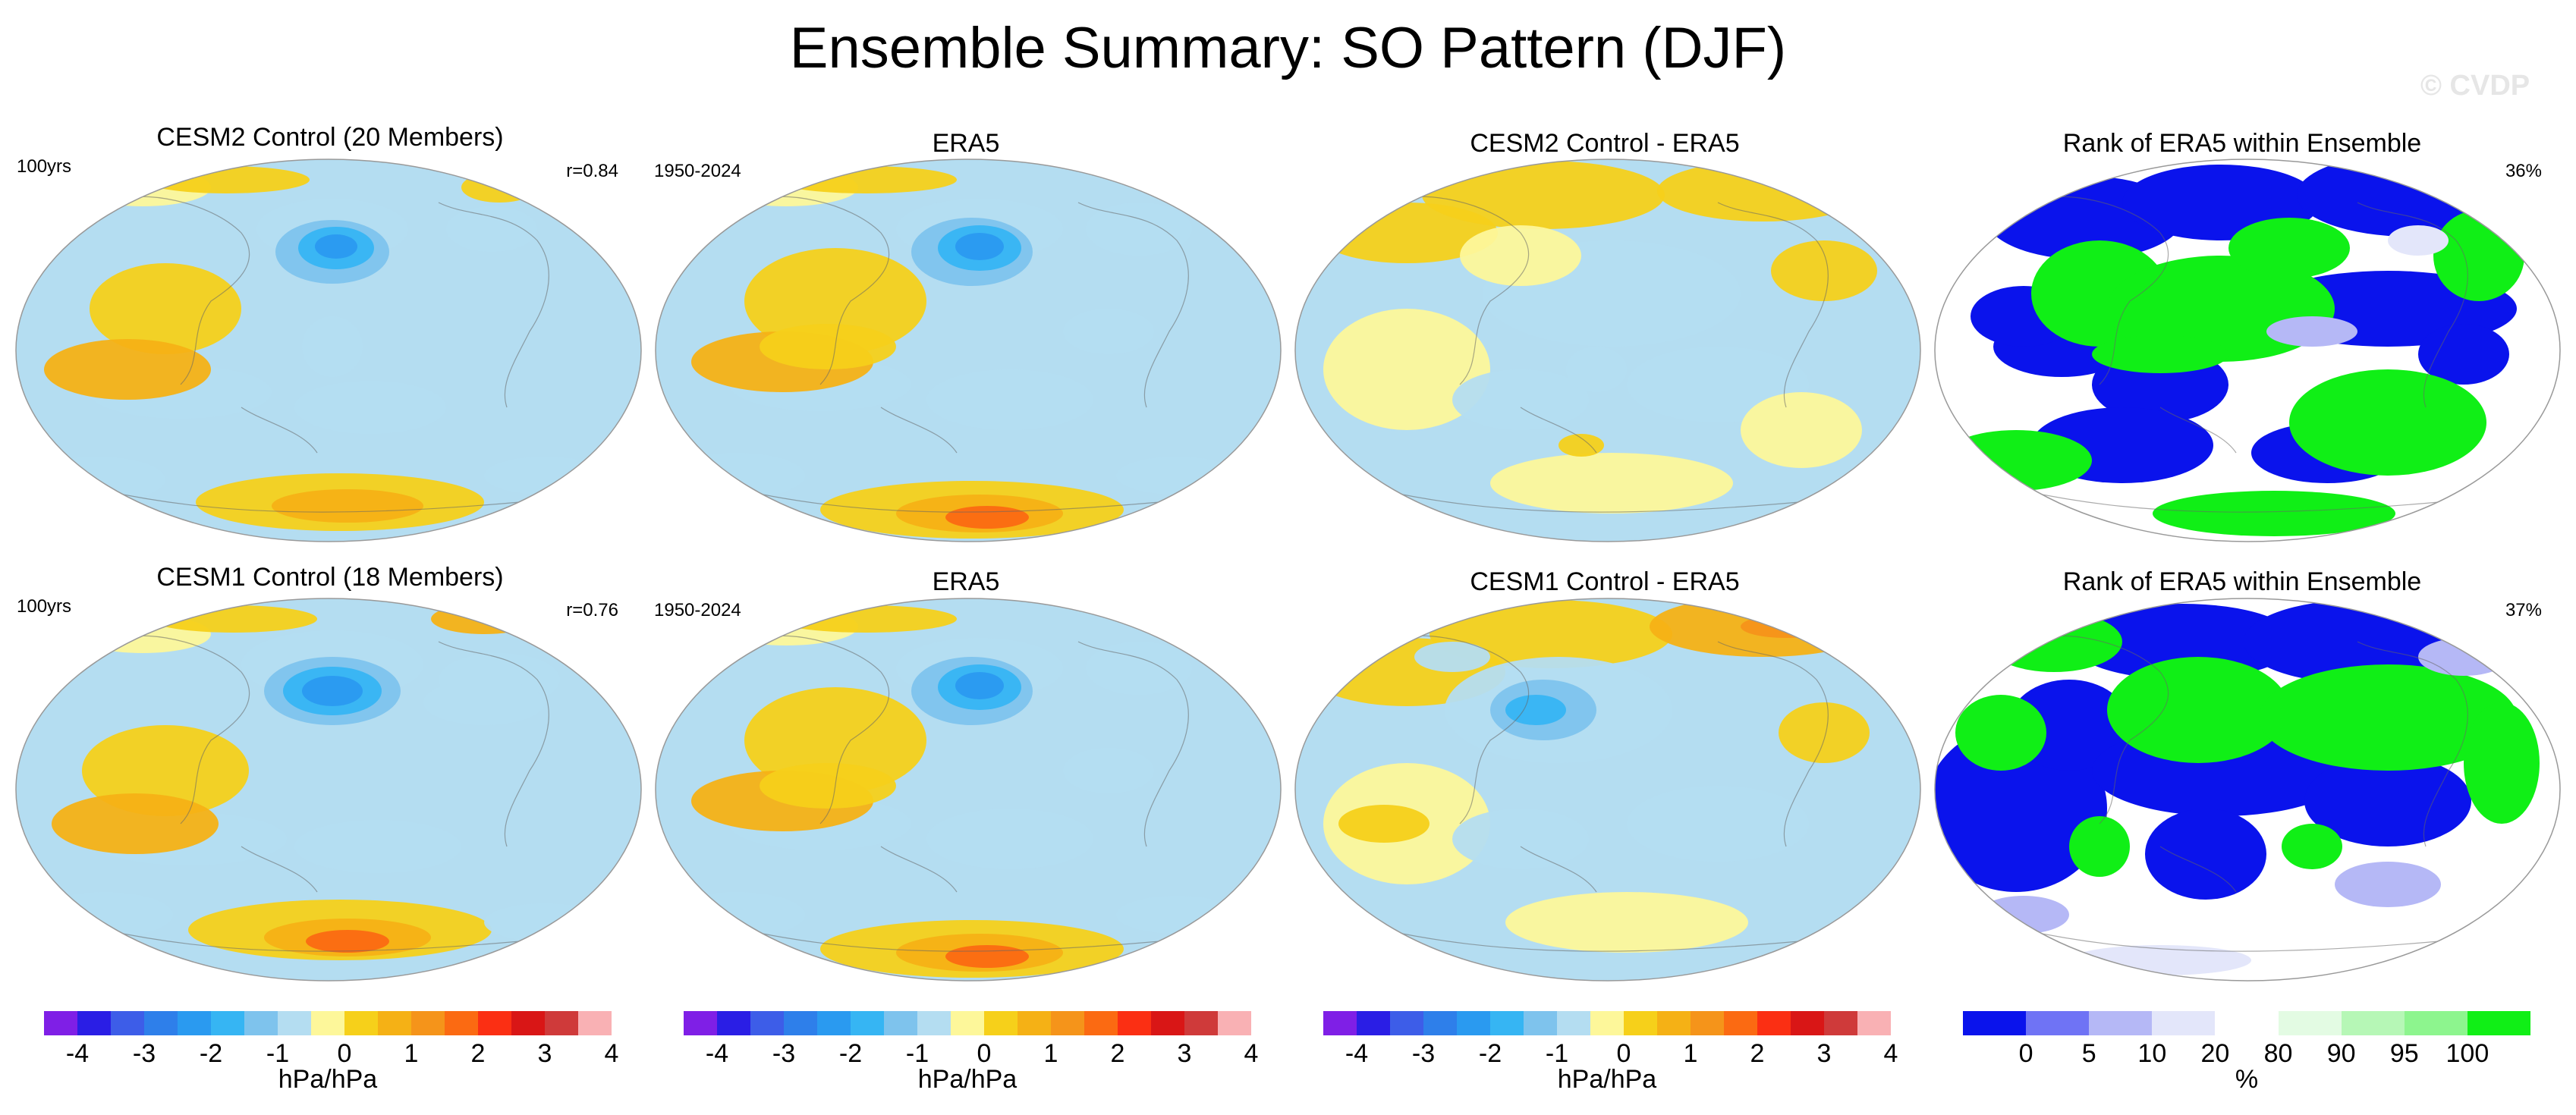  What do you see at coordinates (2404, 1053) in the screenshot?
I see `colorbar-tick-label: 95` at bounding box center [2404, 1053].